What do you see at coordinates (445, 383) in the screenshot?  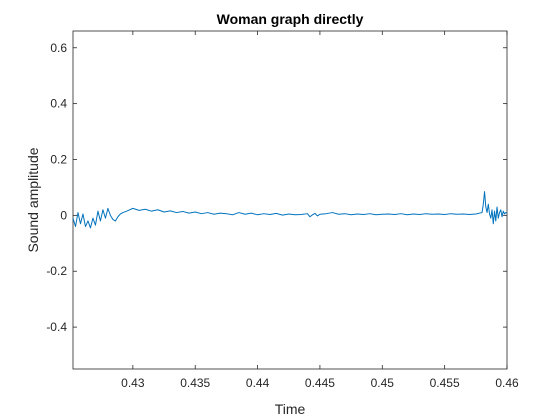 I see `x-tick-label: 0.455` at bounding box center [445, 383].